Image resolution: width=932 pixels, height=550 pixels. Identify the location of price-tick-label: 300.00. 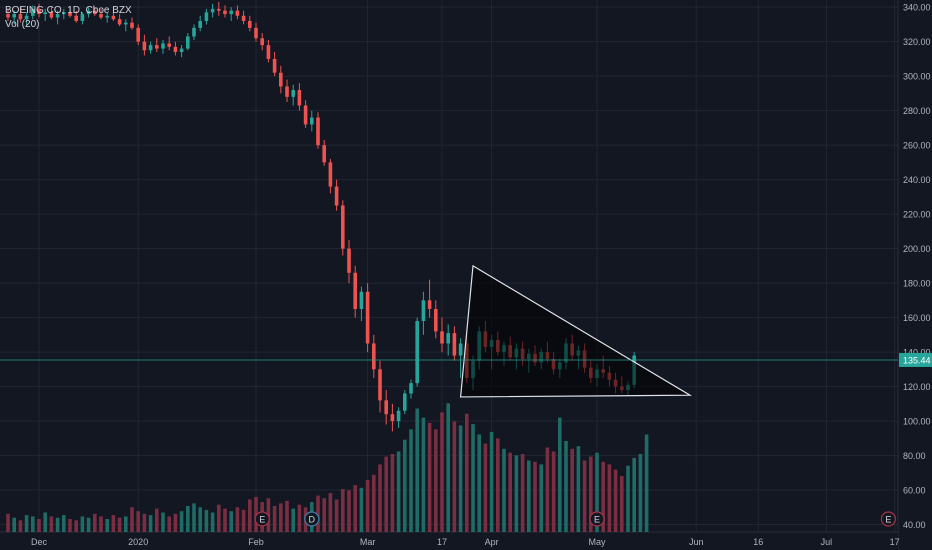
(917, 77).